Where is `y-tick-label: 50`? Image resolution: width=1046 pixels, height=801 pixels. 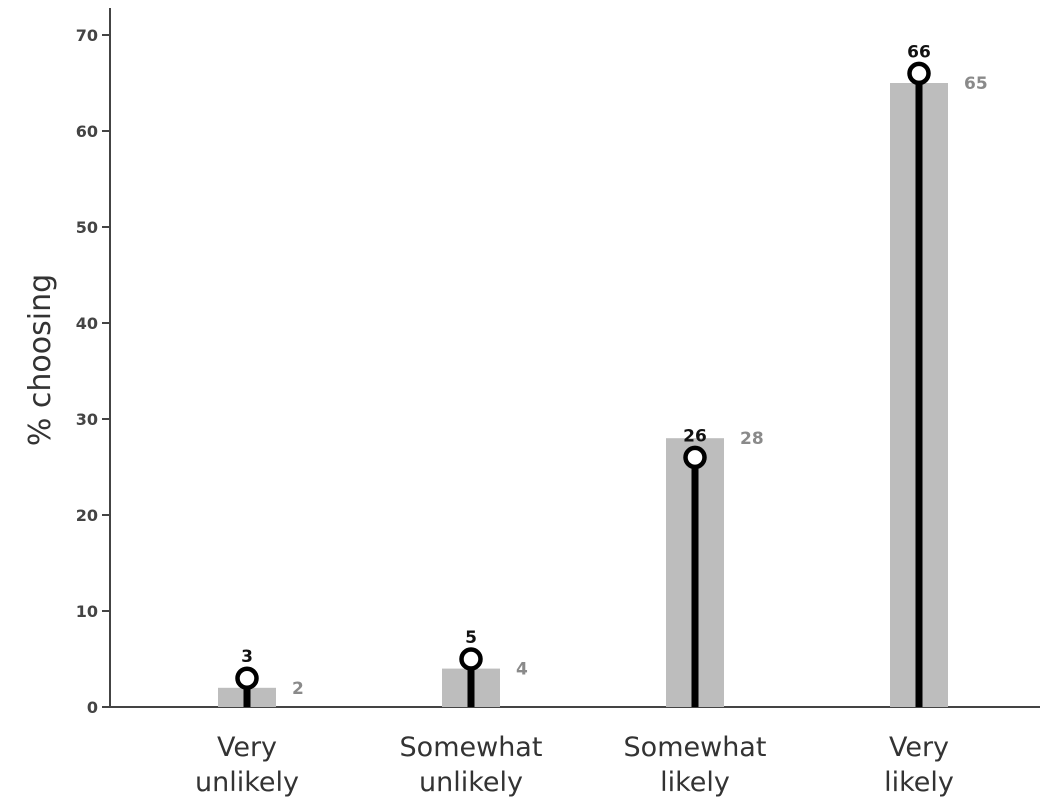 y-tick-label: 50 is located at coordinates (87, 227).